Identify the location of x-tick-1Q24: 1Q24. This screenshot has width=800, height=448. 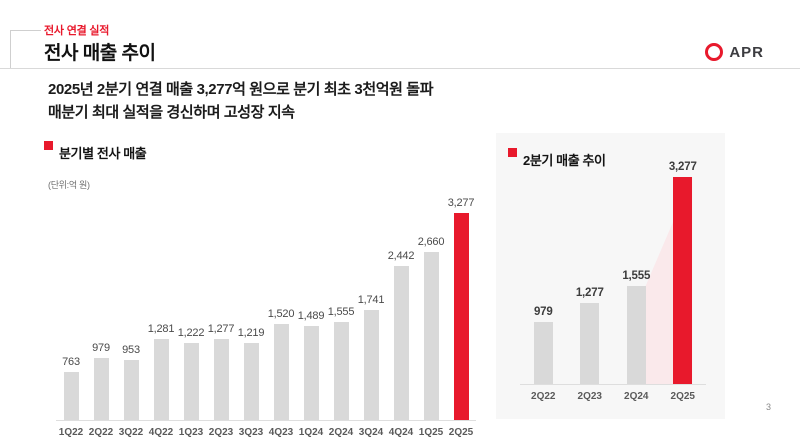
(311, 432).